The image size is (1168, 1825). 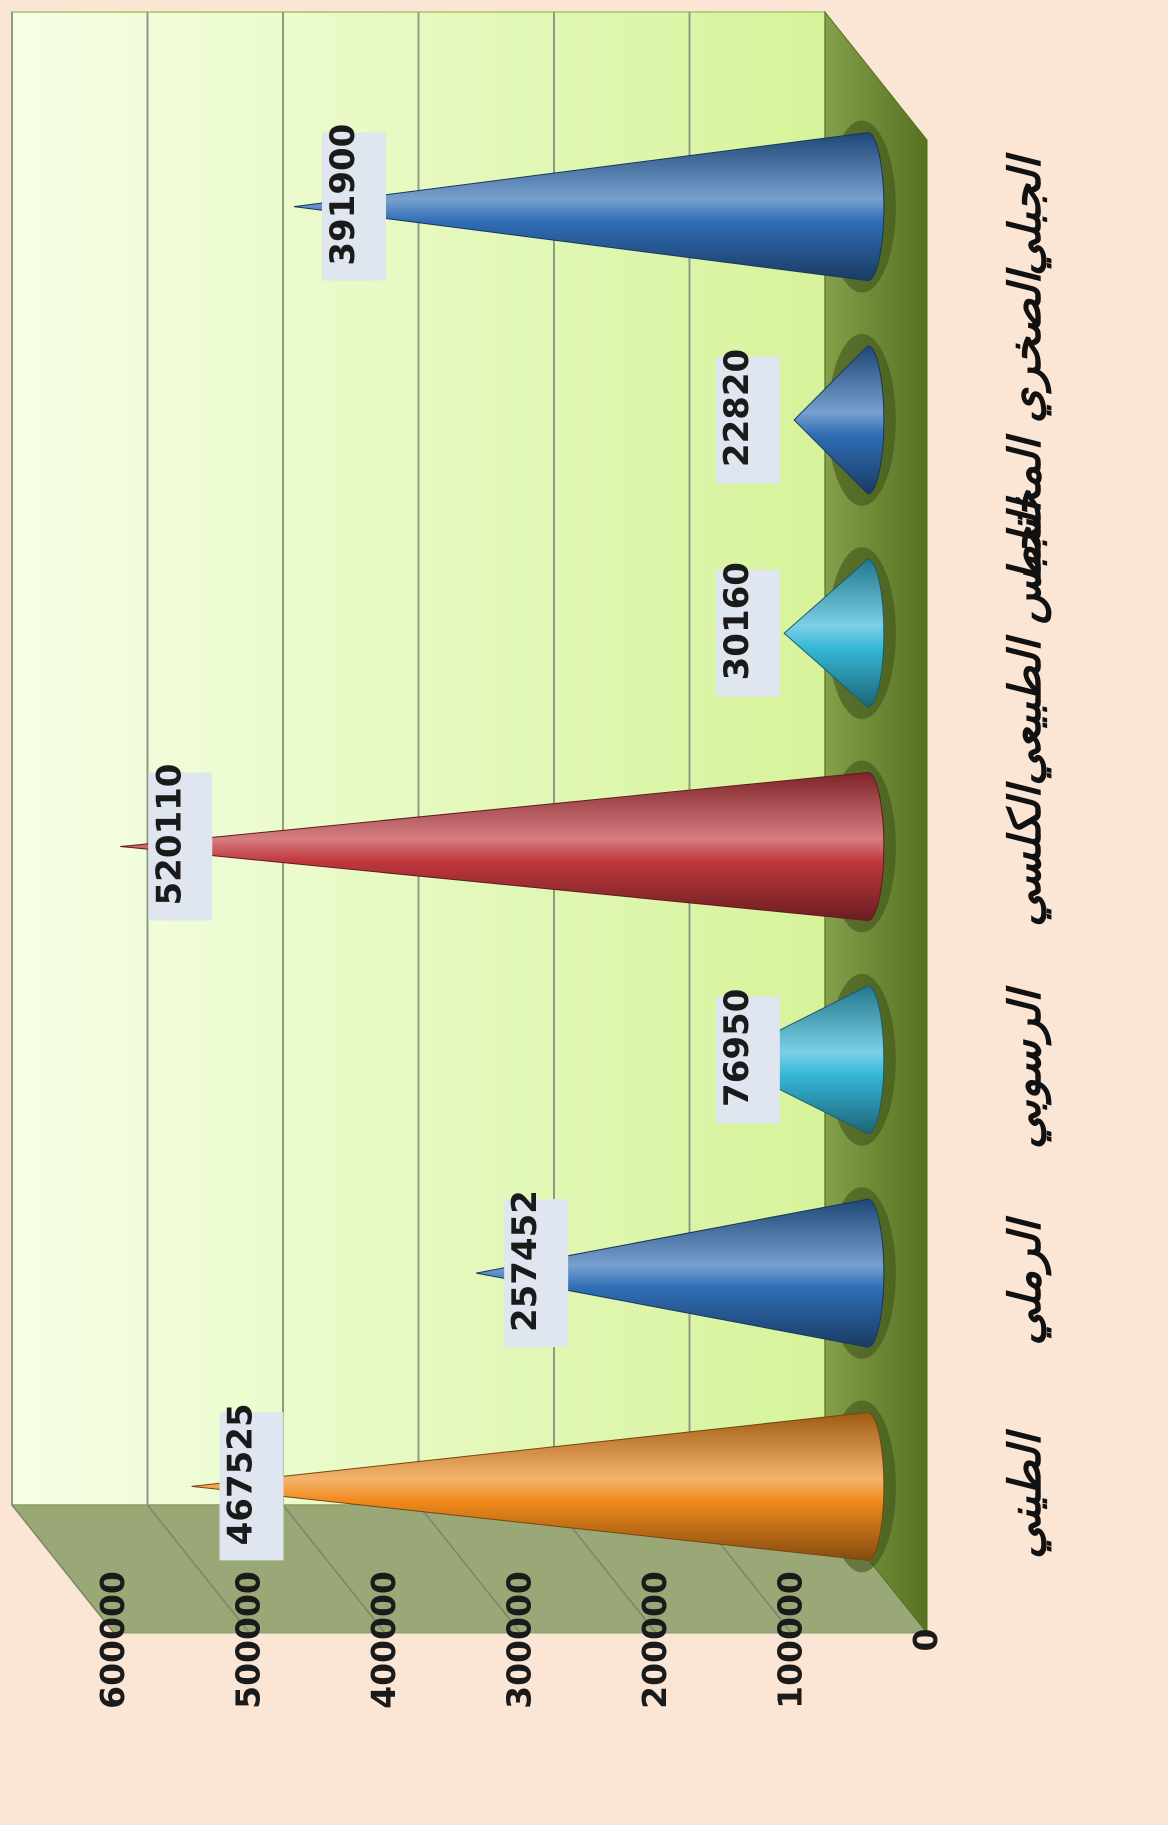 What do you see at coordinates (169, 835) in the screenshot?
I see `data-label: 520110` at bounding box center [169, 835].